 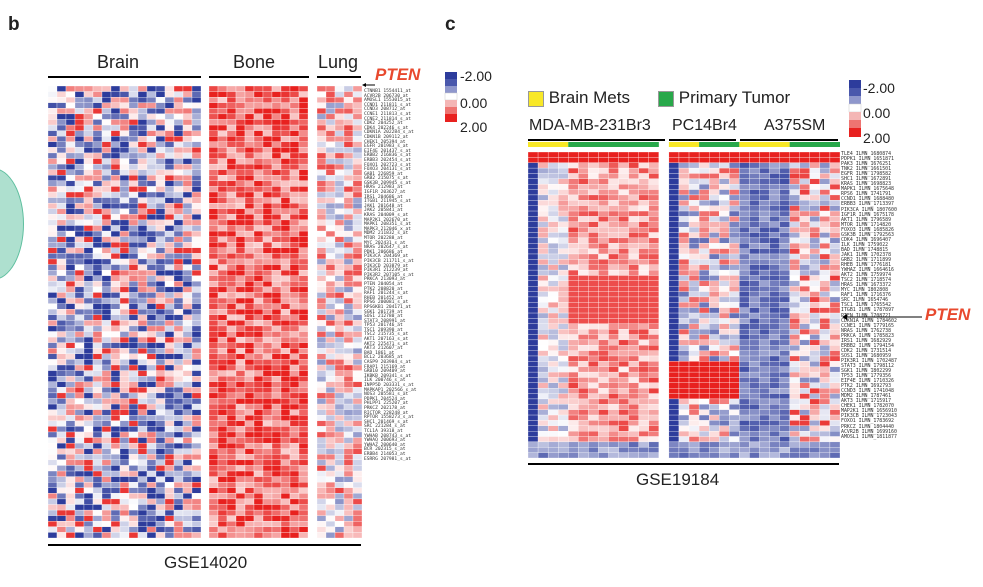 I want to click on brain-mets-label: Brain Mets, so click(x=589, y=97).